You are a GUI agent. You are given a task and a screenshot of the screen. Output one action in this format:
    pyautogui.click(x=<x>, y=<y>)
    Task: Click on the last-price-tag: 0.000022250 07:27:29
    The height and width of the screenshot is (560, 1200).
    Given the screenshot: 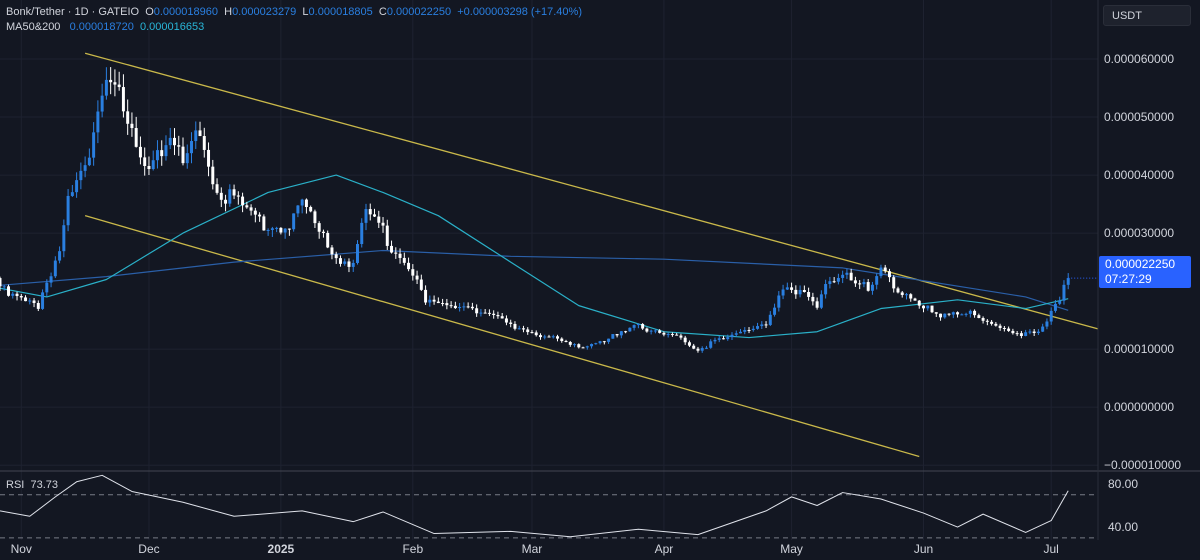 What is the action you would take?
    pyautogui.click(x=1145, y=272)
    